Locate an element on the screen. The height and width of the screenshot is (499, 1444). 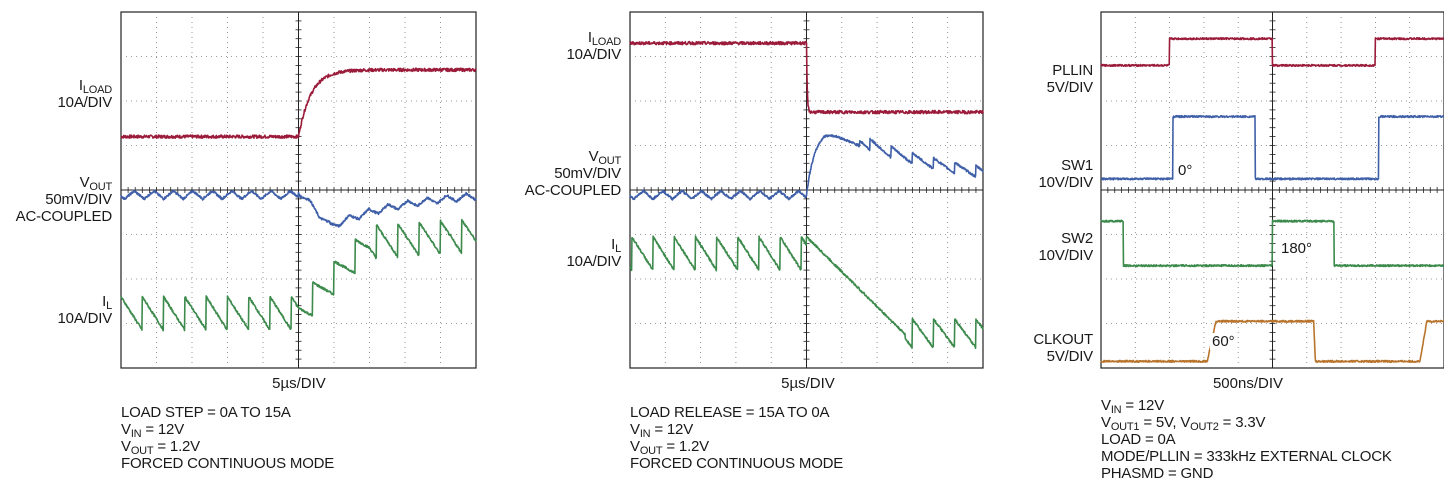
trace-label-clkout: CLKOUT 5V/DIV is located at coordinates (1063, 348).